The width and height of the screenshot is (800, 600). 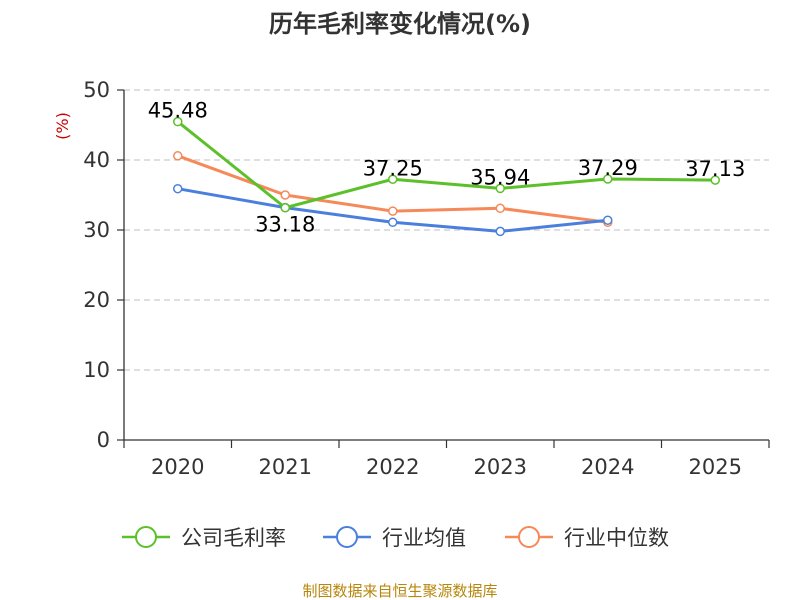 What do you see at coordinates (399, 591) in the screenshot?
I see `source-note: 制图数据来自恒生聚源数据库` at bounding box center [399, 591].